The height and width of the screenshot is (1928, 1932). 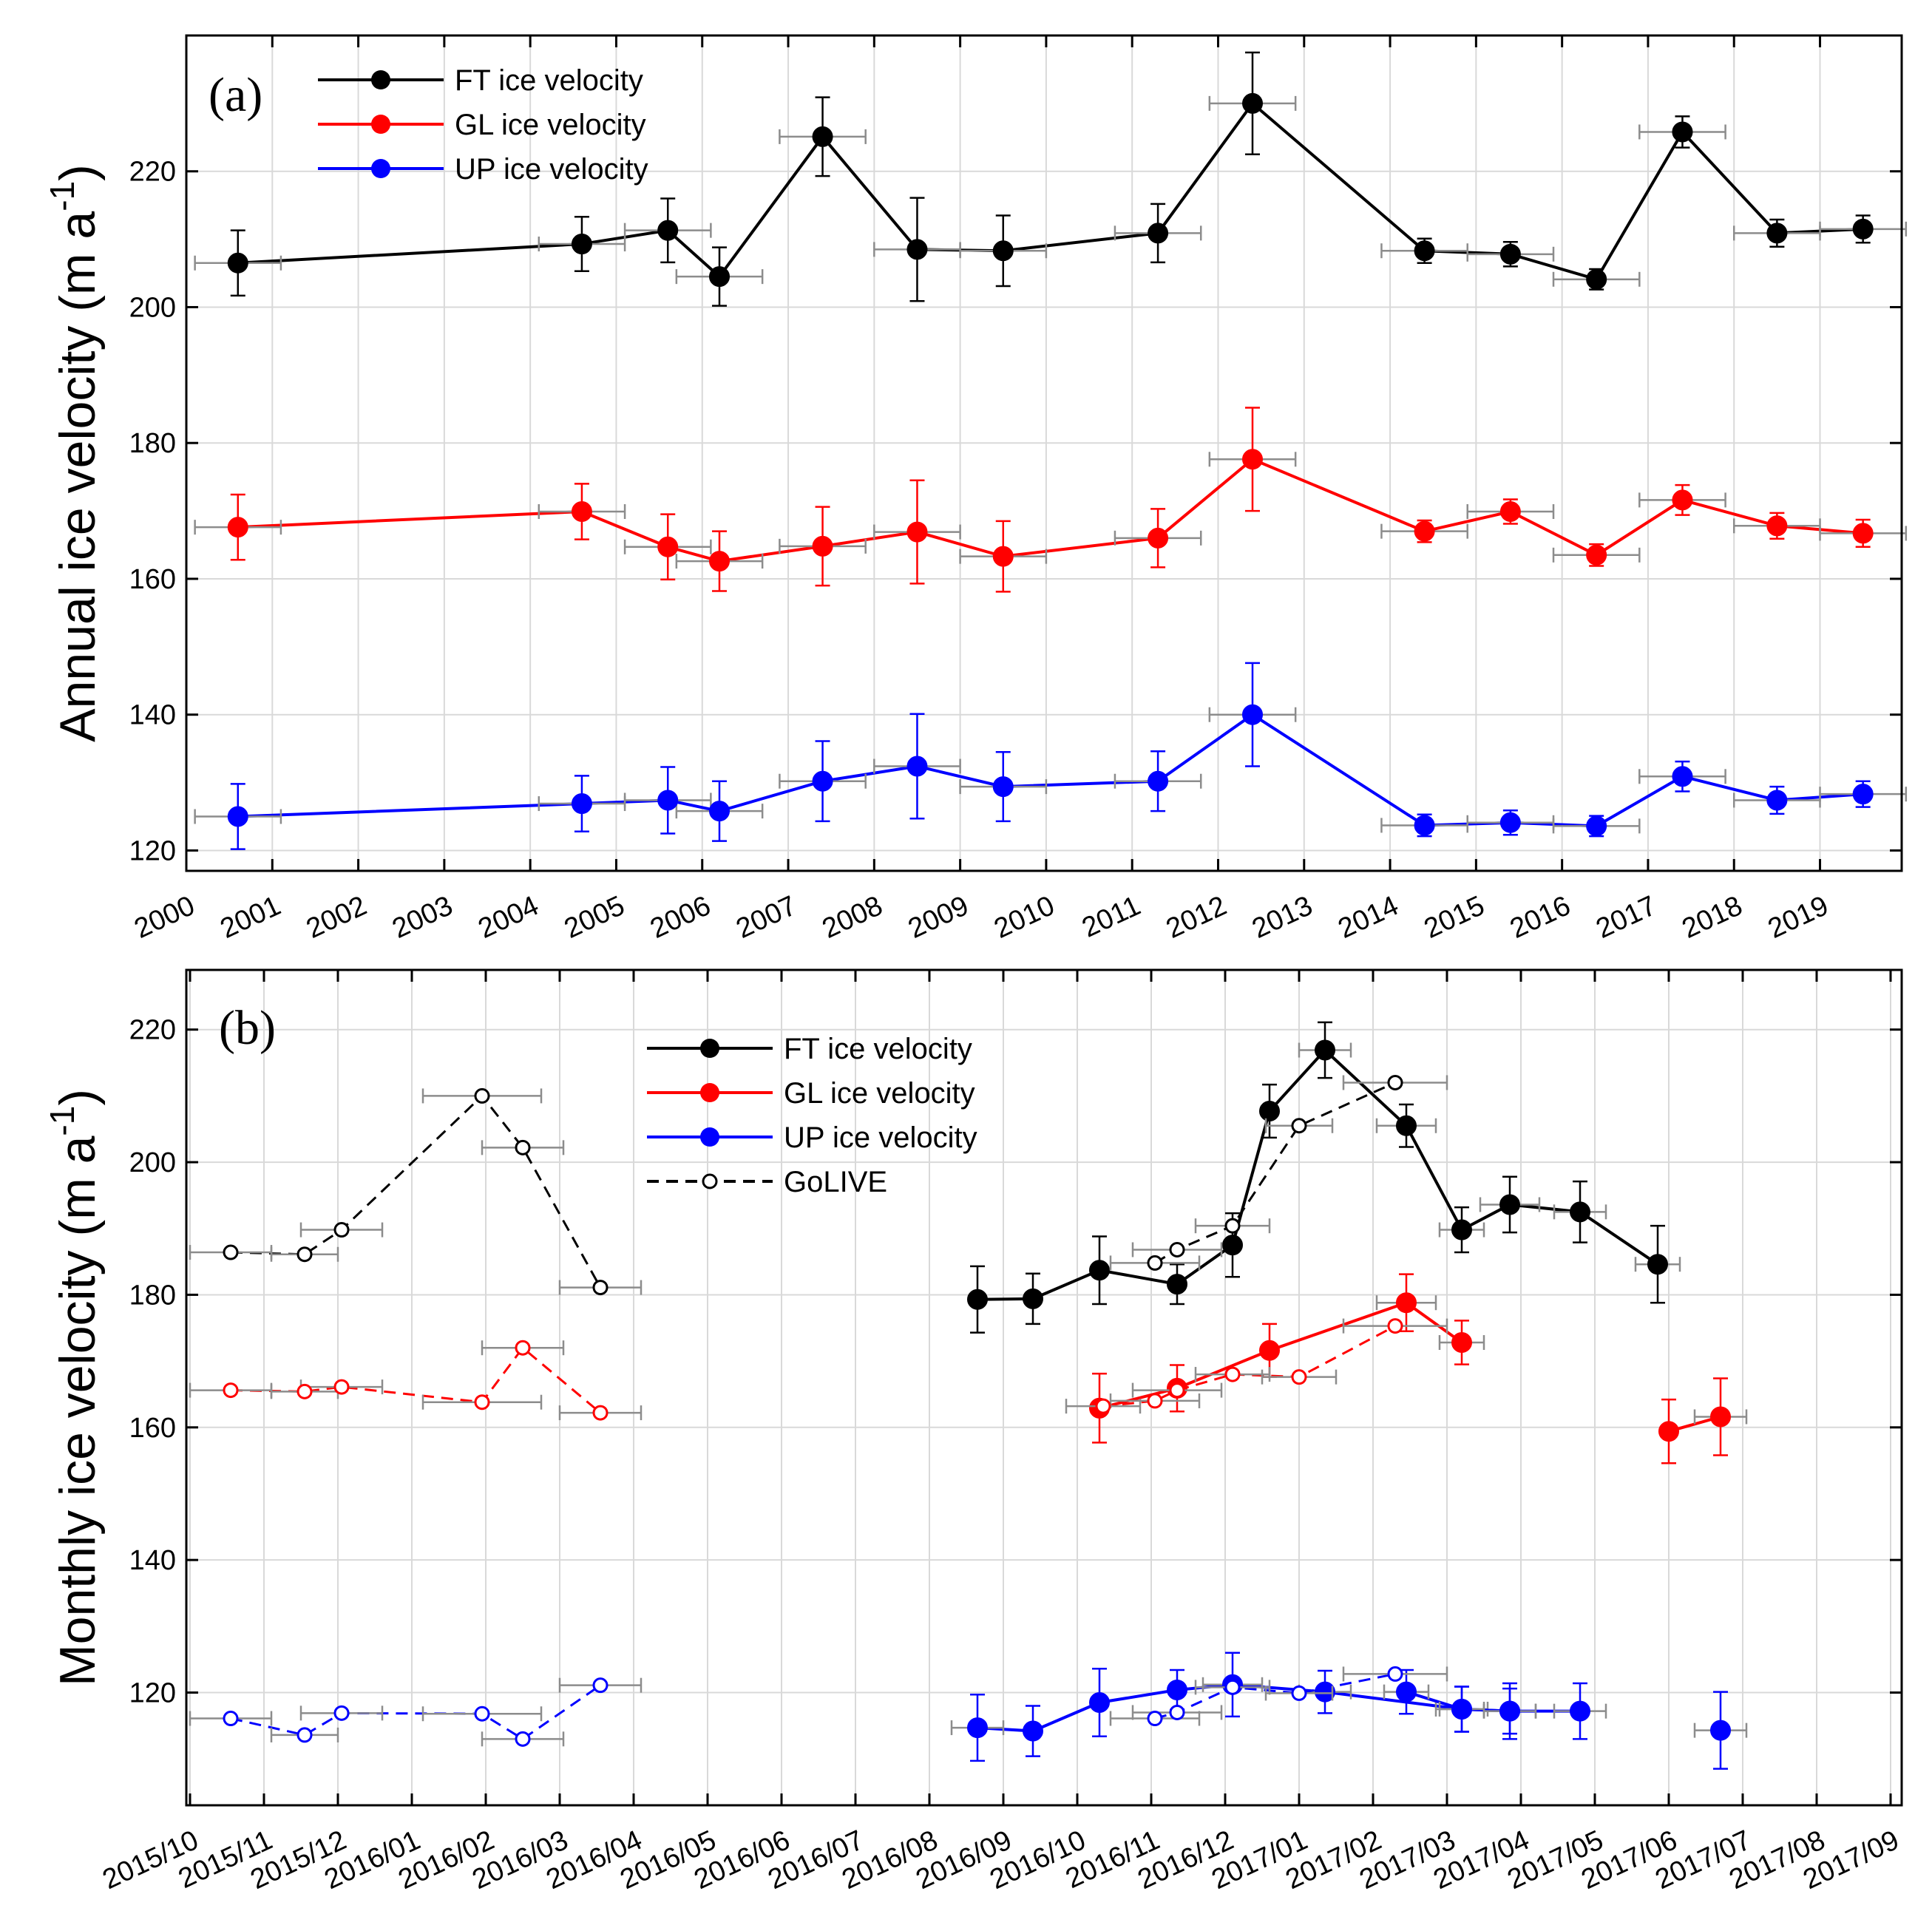 What do you see at coordinates (78, 172) in the screenshot?
I see `panel-a-y-axis-label-close: )` at bounding box center [78, 172].